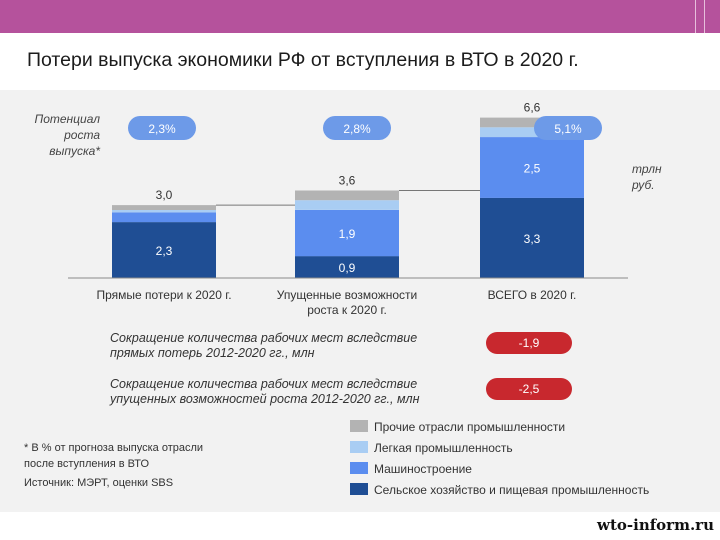 Image resolution: width=720 pixels, height=540 pixels. Describe the element at coordinates (532, 108) in the screenshot. I see `total-label: 6,6` at that location.